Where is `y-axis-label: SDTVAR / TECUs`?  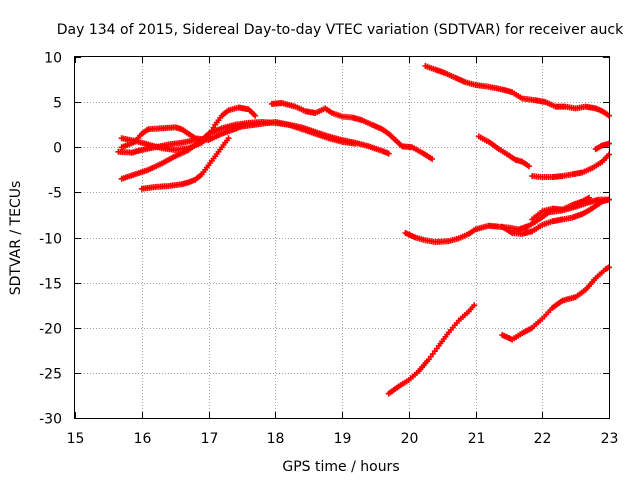 y-axis-label: SDTVAR / TECUs is located at coordinates (16, 238).